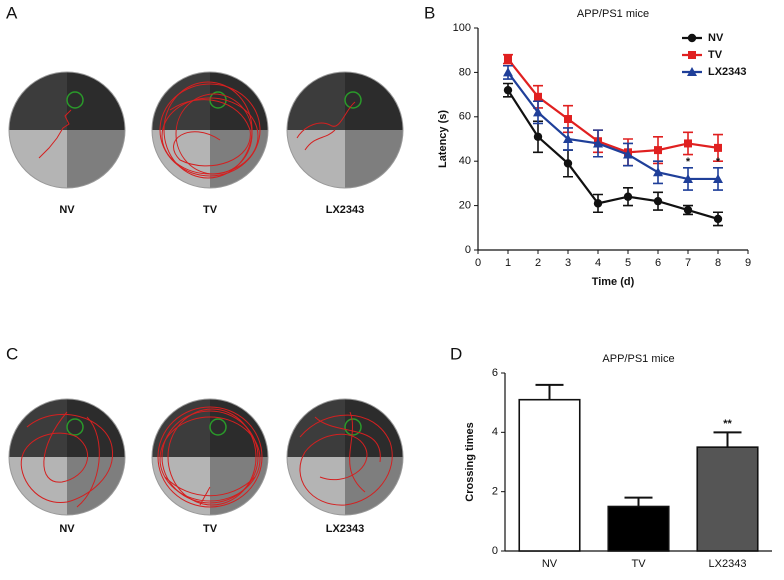 Image resolution: width=784 pixels, height=580 pixels. What do you see at coordinates (727, 72) in the screenshot?
I see `legend-label: LX2343` at bounding box center [727, 72].